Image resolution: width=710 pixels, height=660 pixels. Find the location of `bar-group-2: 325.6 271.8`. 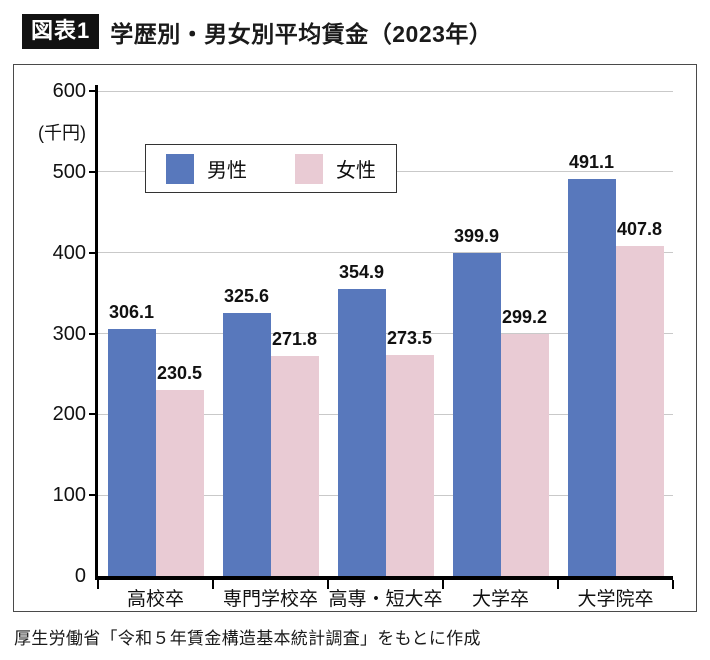

bar-group-2: 325.6 271.8 is located at coordinates (270, 320).